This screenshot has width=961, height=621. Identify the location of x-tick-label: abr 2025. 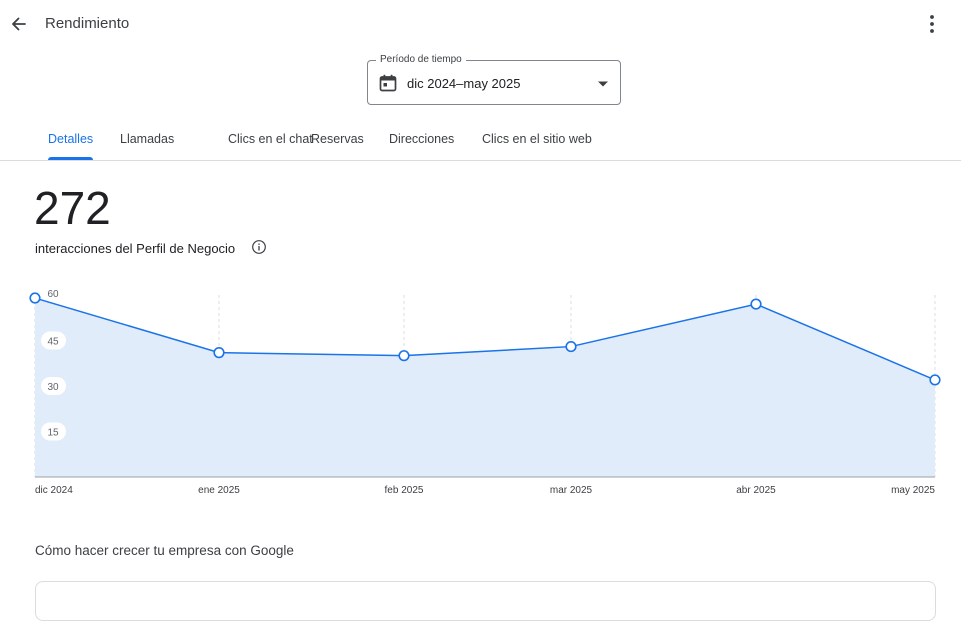
(756, 490).